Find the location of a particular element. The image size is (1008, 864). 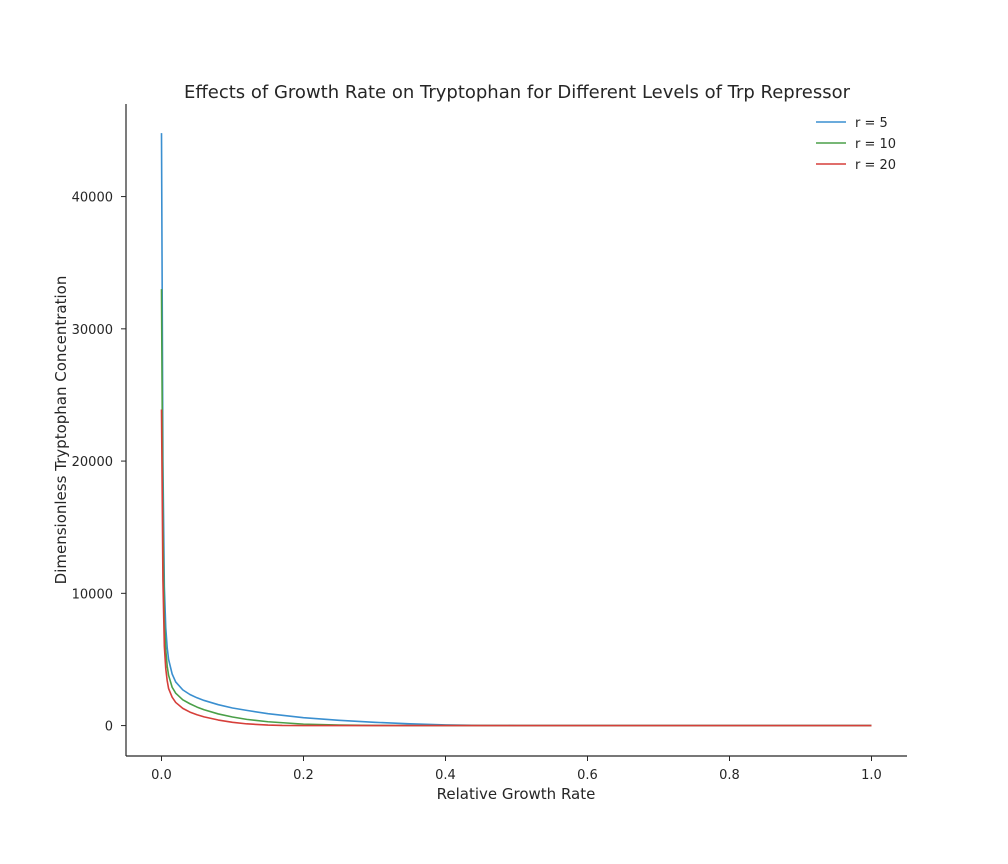

x-tick-label: 0.2 is located at coordinates (303, 775).